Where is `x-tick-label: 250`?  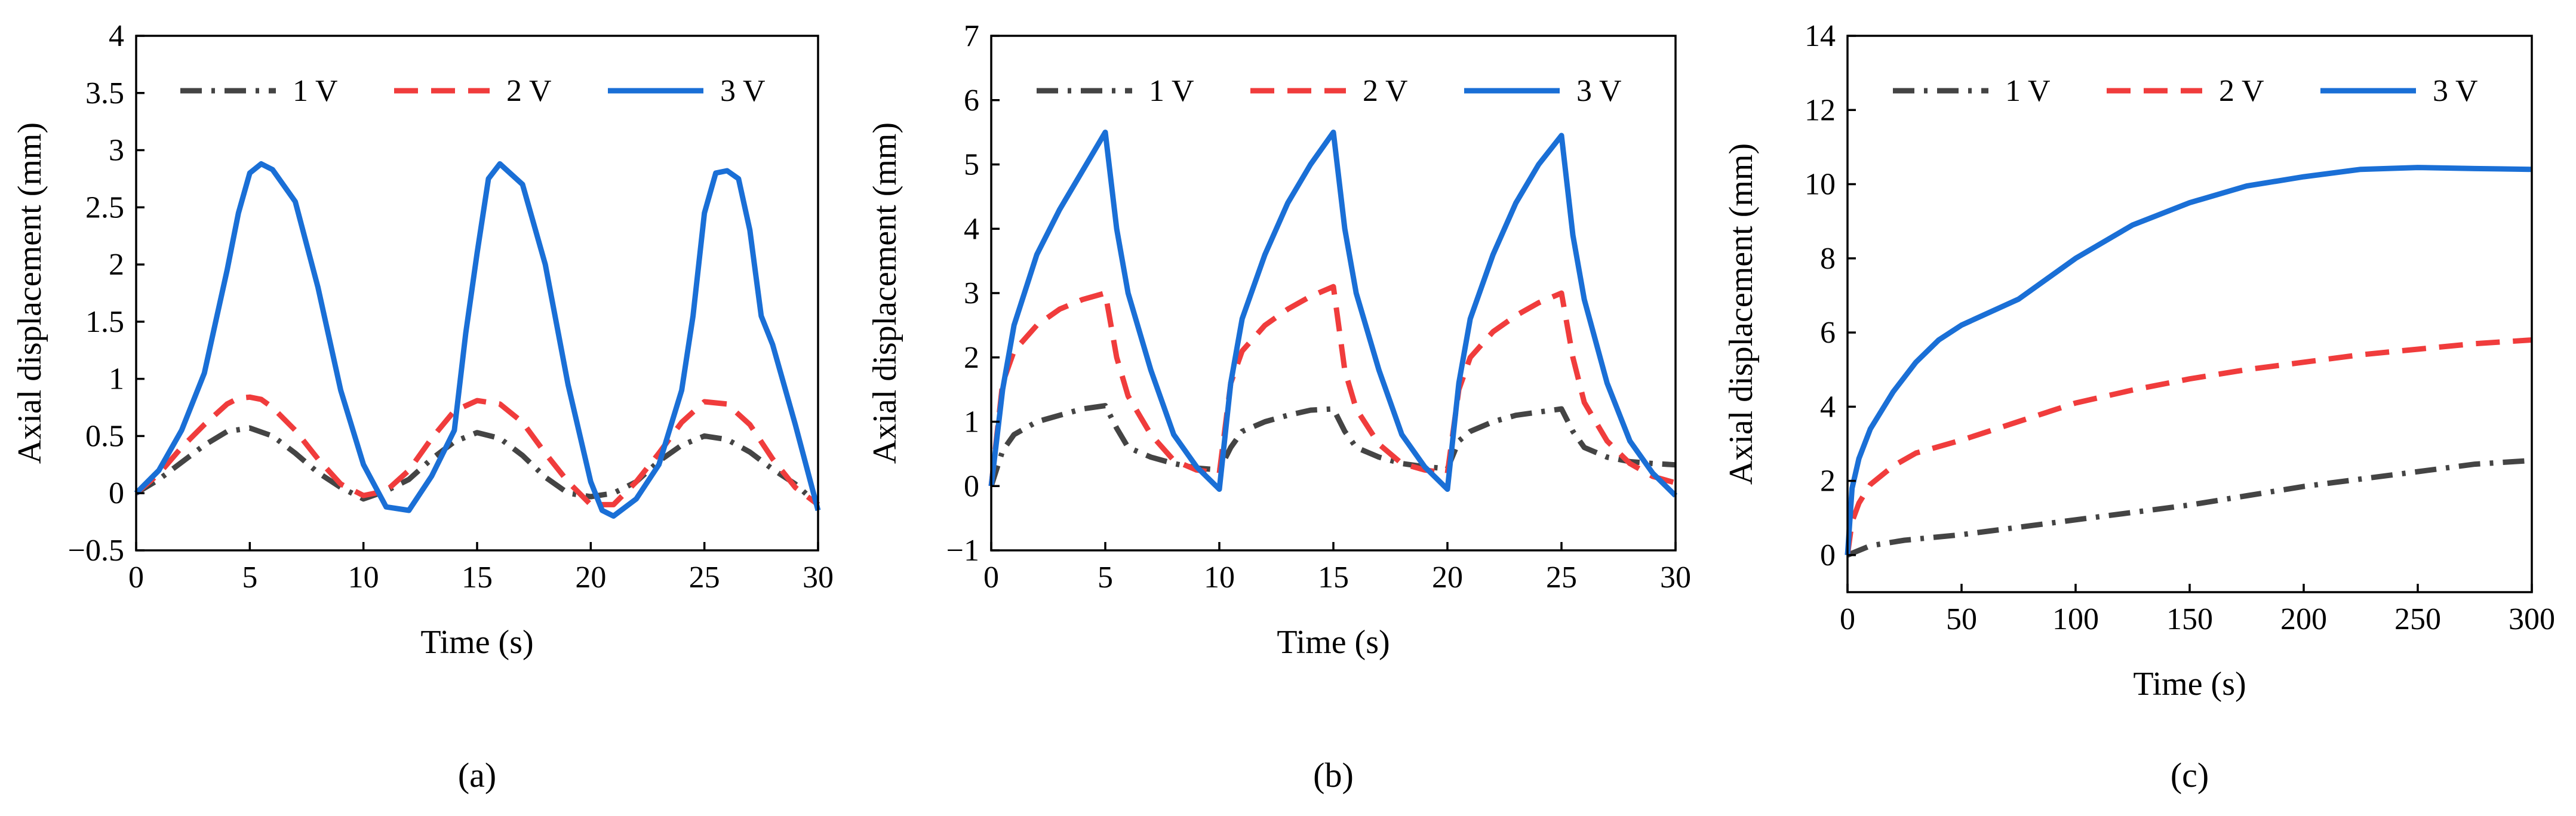 x-tick-label: 250 is located at coordinates (2417, 619).